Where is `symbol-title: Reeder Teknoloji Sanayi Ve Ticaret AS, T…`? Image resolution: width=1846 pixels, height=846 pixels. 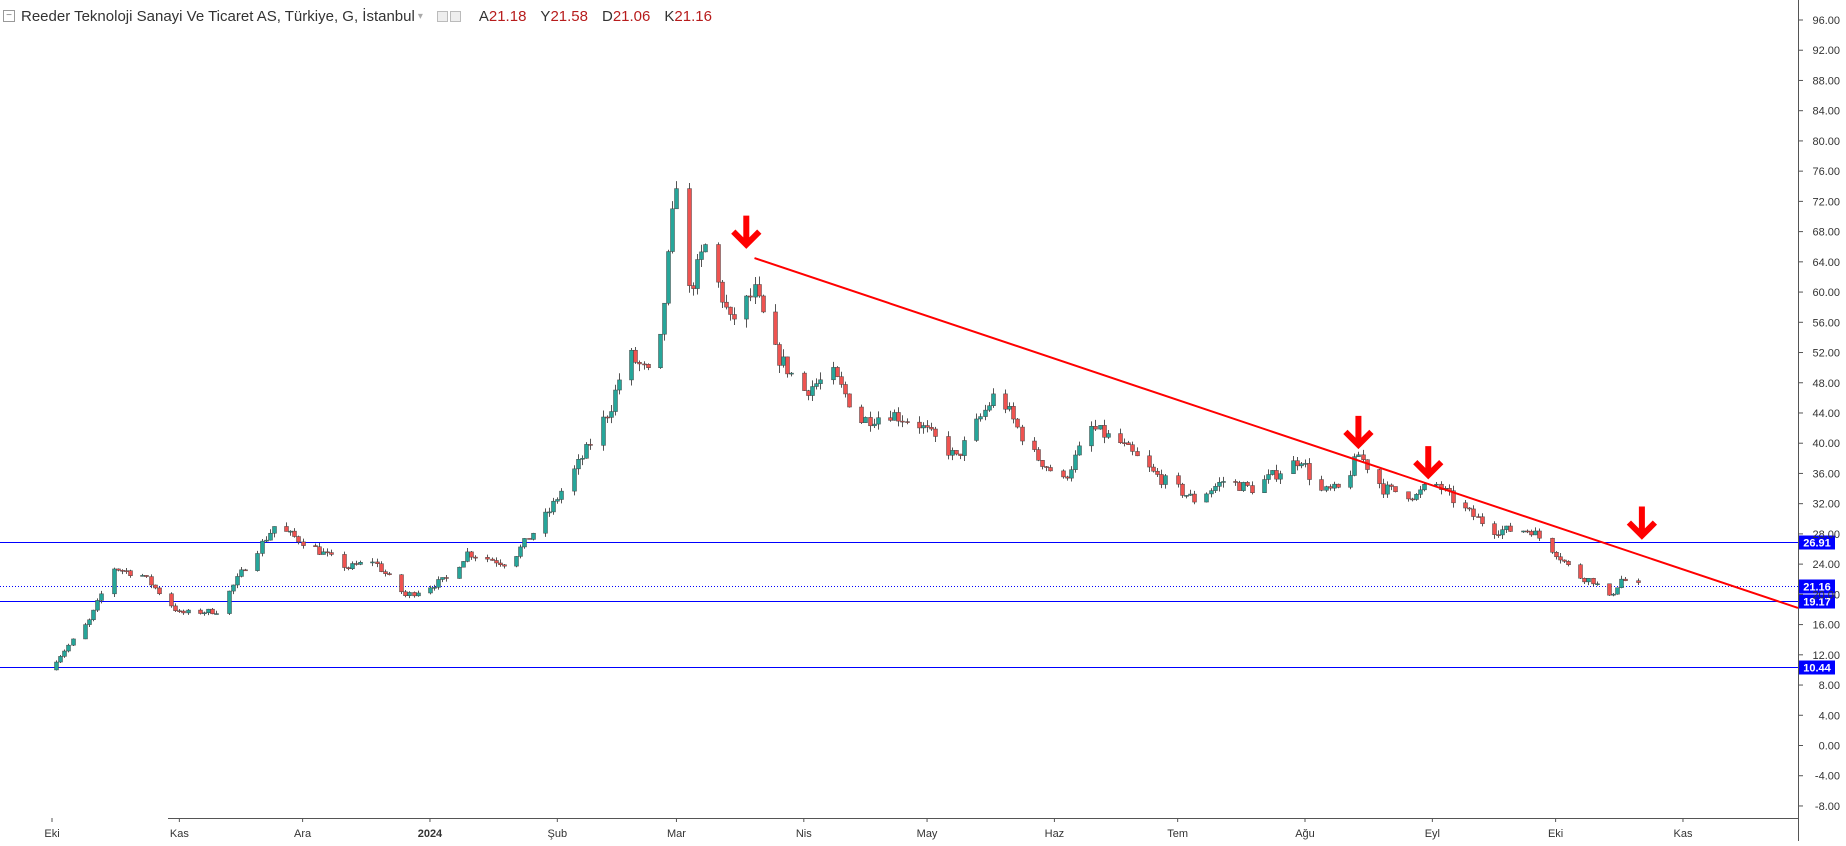
symbol-title: Reeder Teknoloji Sanayi Ve Ticaret AS, T… is located at coordinates (218, 16).